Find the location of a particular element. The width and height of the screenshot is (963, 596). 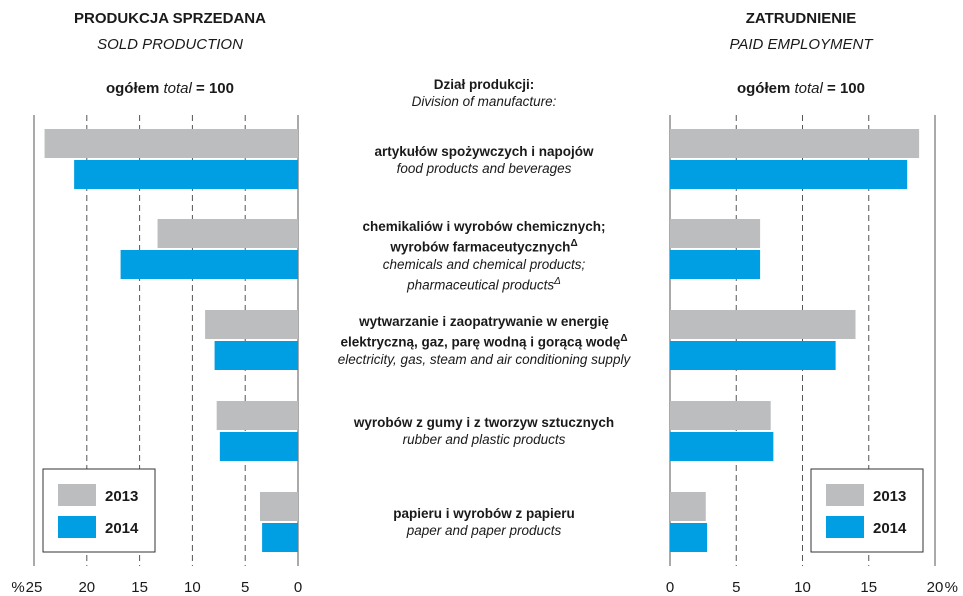

category-en-line-2: pharmaceutical productsΔ is located at coordinates (484, 283).